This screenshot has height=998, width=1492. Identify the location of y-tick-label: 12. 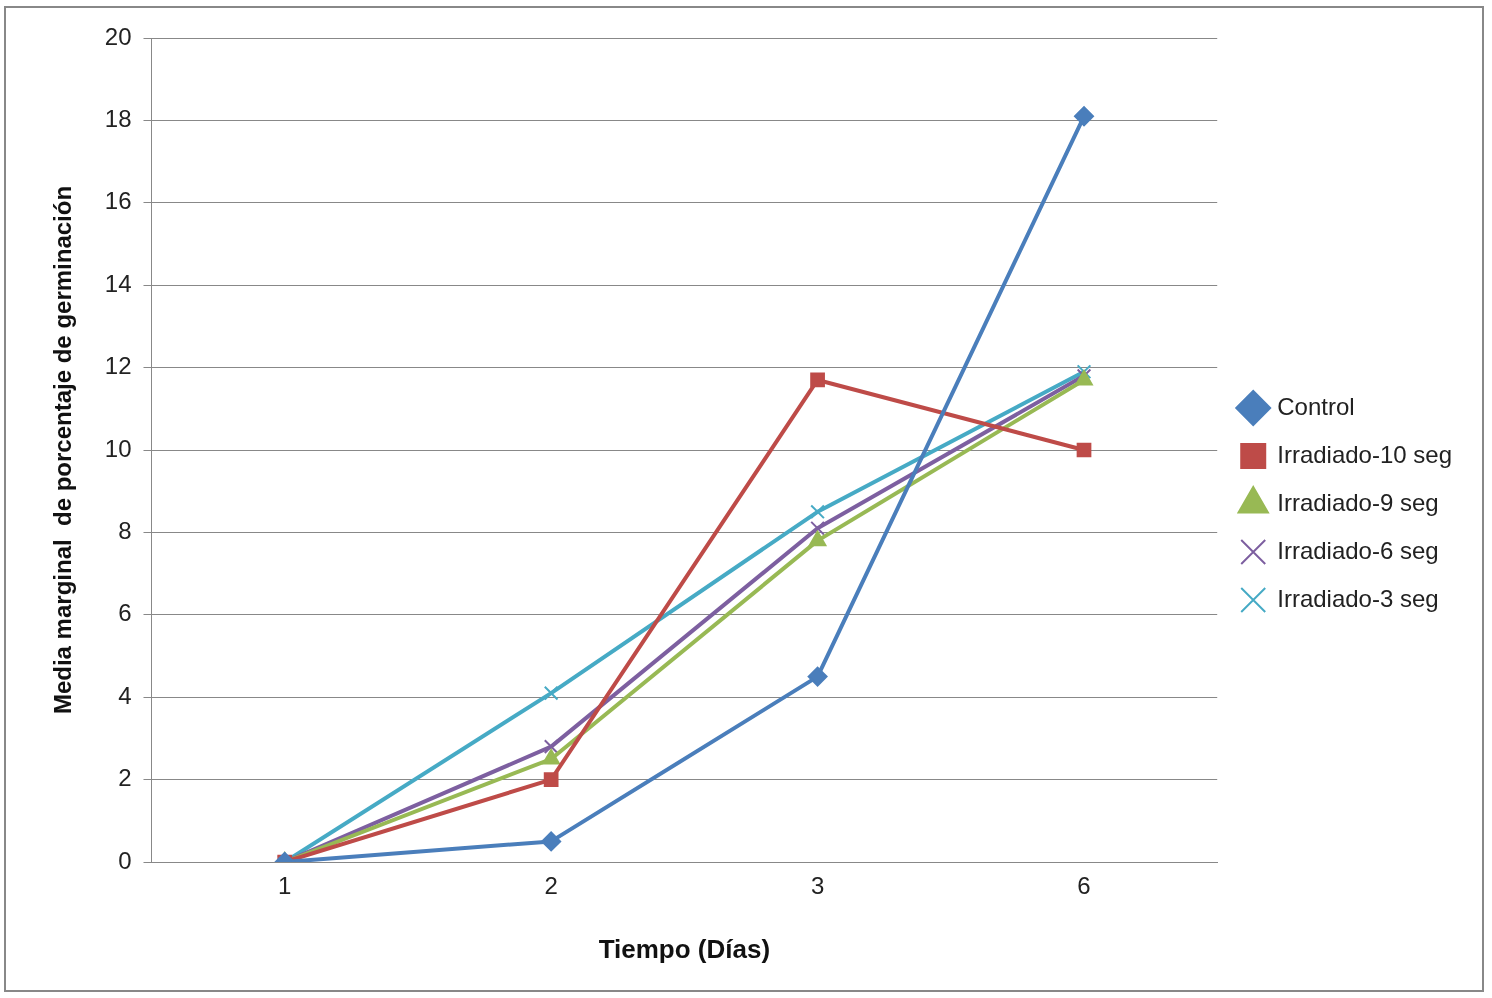
(118, 366).